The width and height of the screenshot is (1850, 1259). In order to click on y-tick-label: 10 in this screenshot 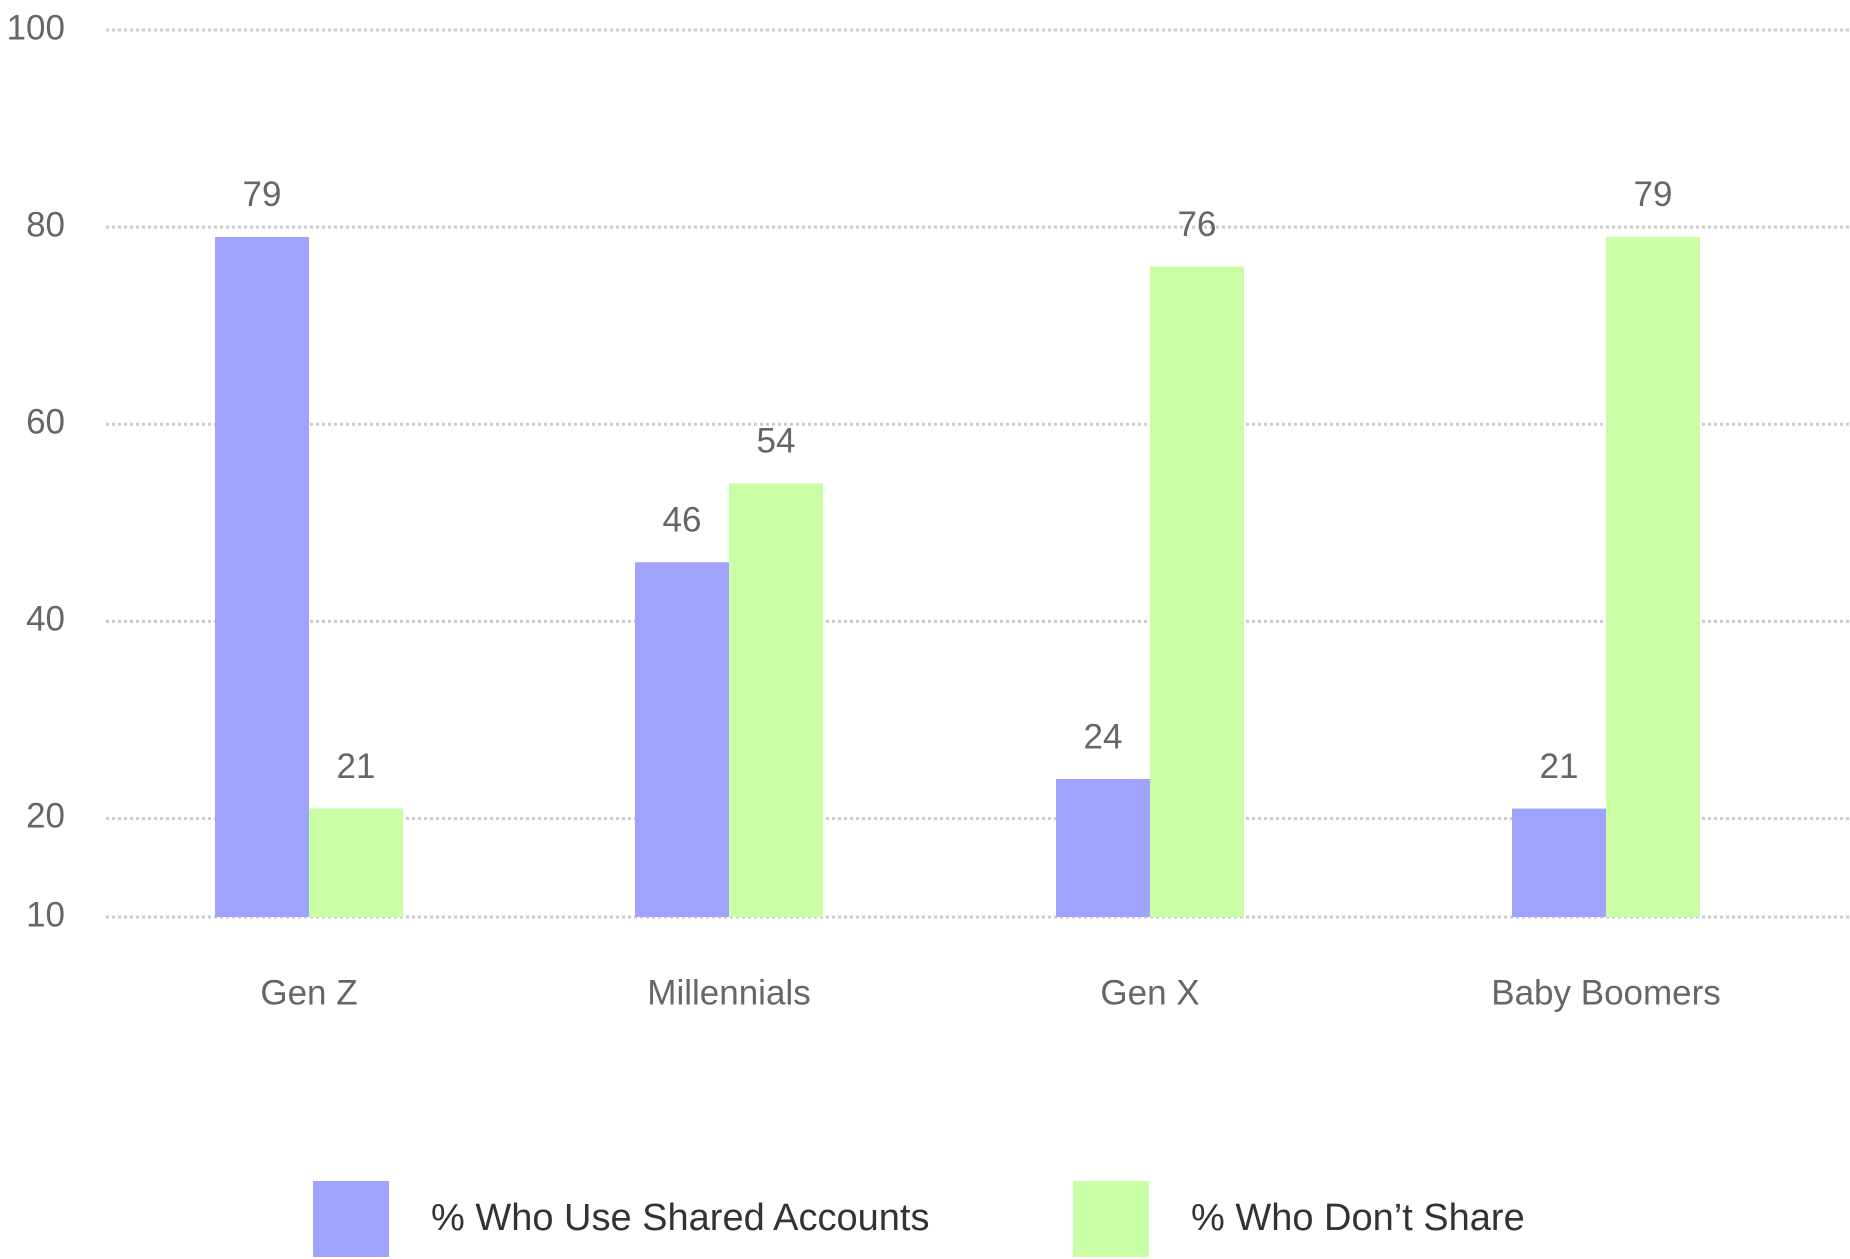, I will do `click(45, 914)`.